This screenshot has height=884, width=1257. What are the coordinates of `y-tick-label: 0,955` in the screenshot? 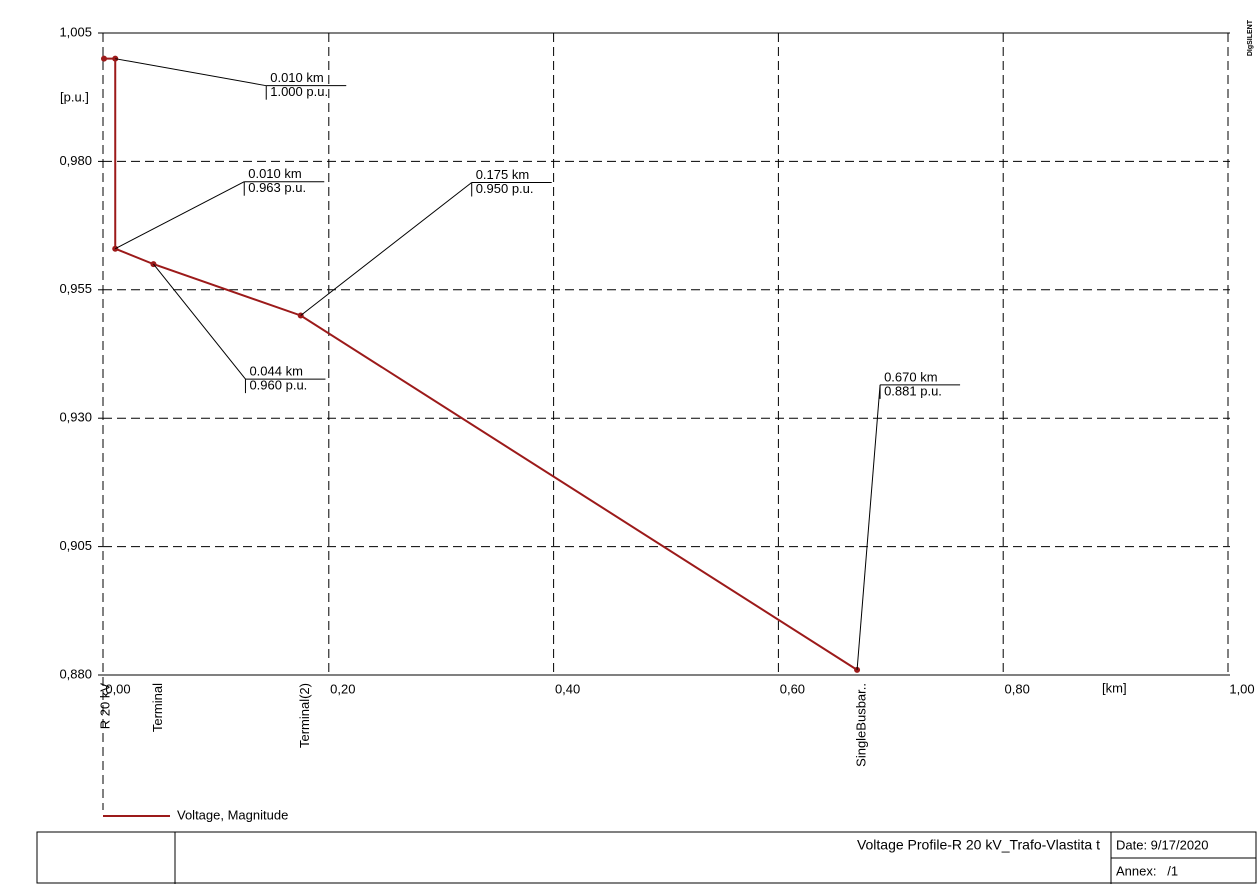 It's located at (75, 288).